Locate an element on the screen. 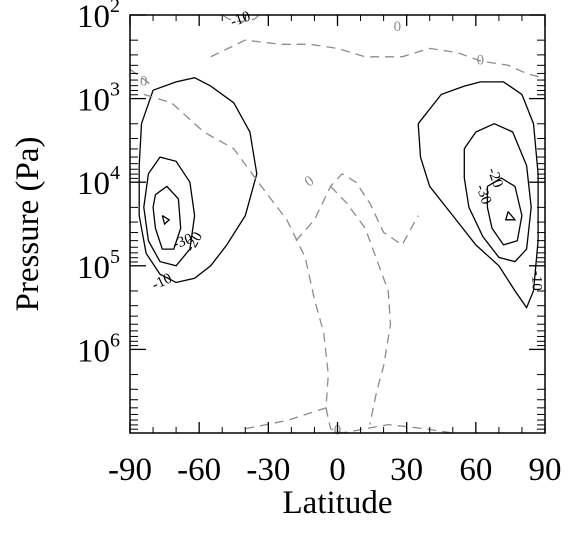 This screenshot has height=533, width=574. y-tick-label-1: 10³ is located at coordinates (98, 99).